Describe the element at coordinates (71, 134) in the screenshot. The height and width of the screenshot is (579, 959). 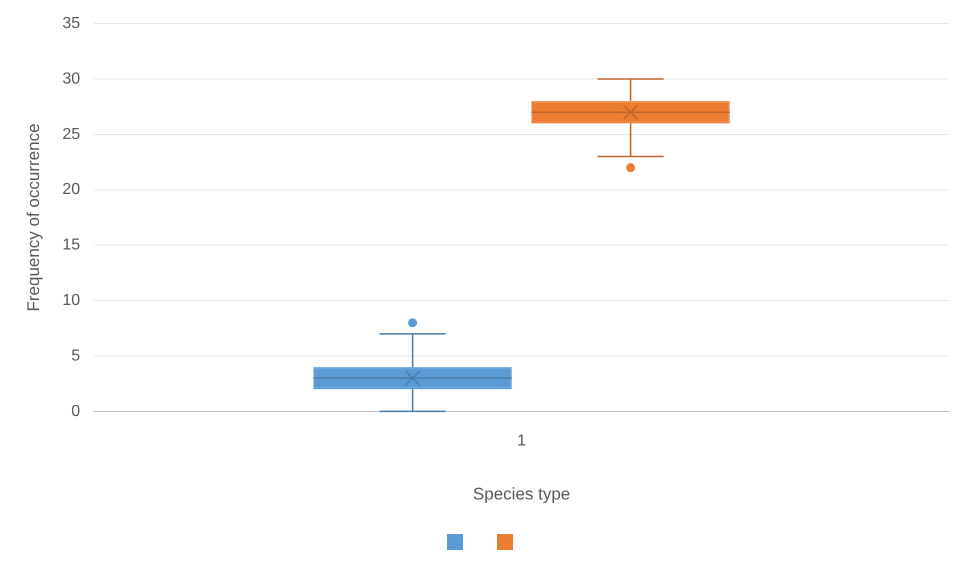
I see `y-tick-label: 25` at that location.